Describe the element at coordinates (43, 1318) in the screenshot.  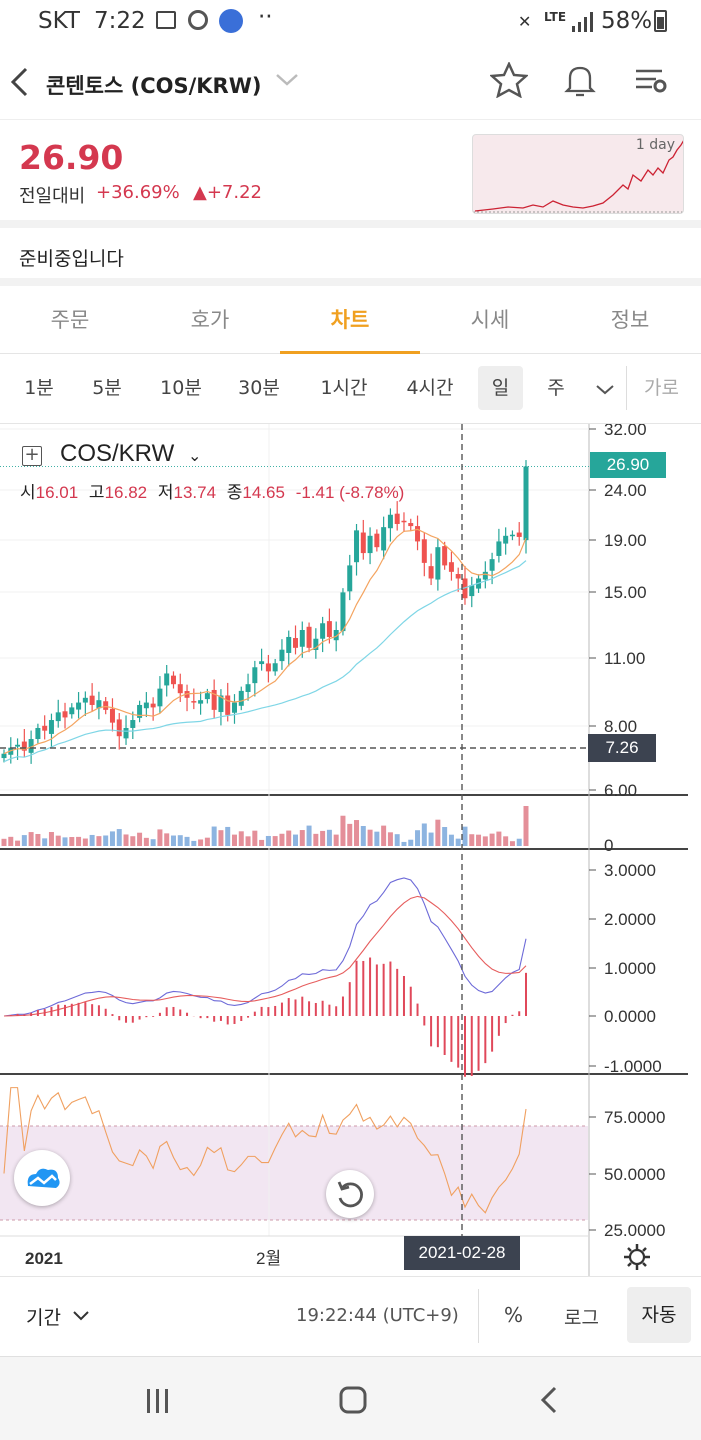
I see `period-button: 기간` at that location.